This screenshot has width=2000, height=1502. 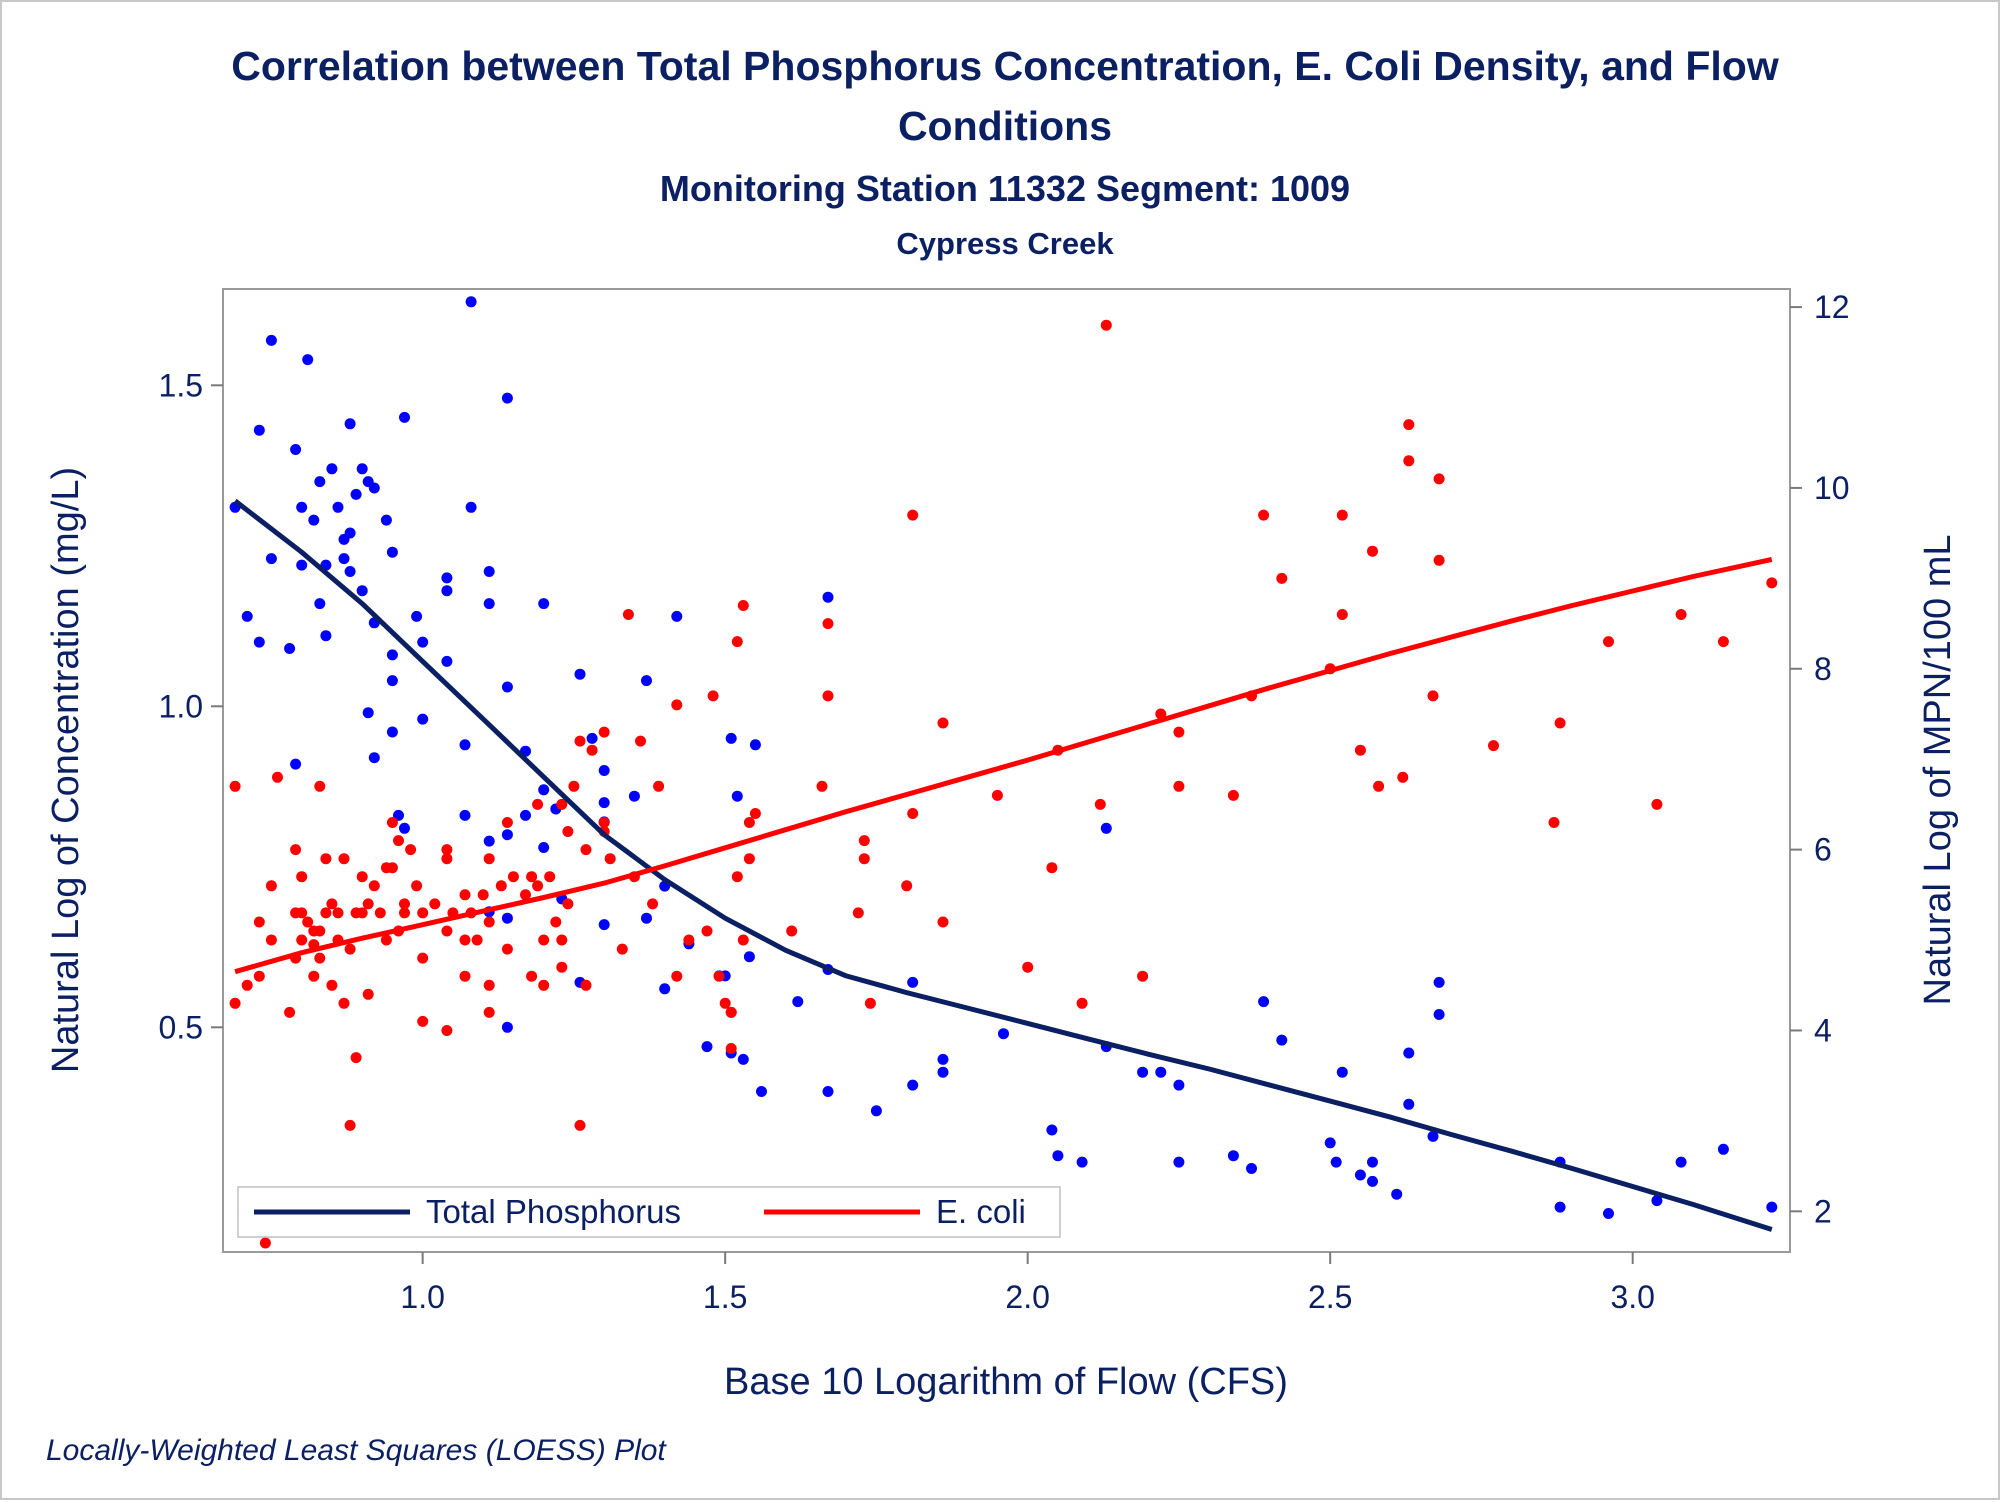 I want to click on x-tick-label-0: 1.0, so click(x=422, y=1297).